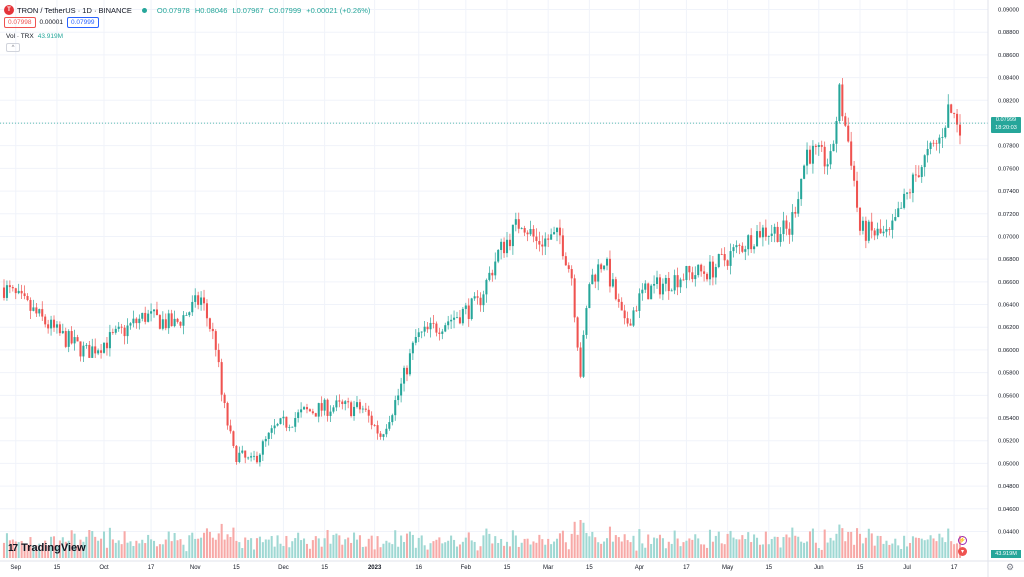  I want to click on buy-button: 0.07999, so click(83, 22).